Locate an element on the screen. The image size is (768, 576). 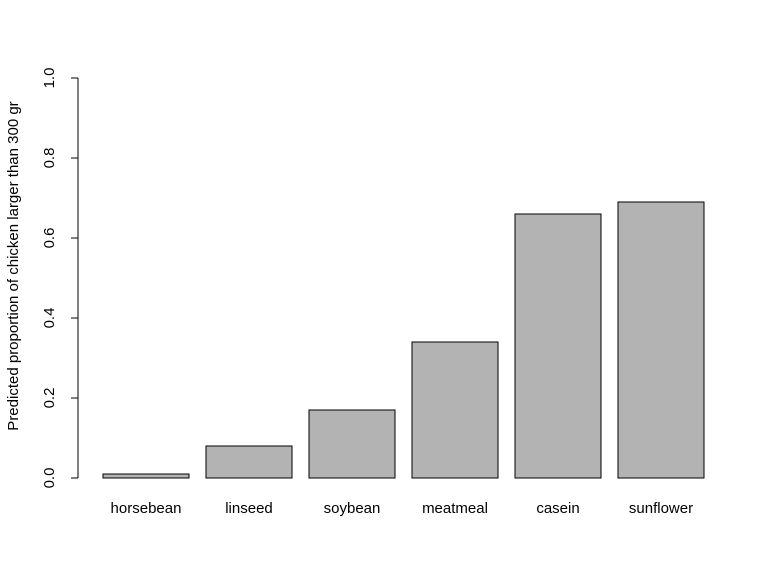
bar-meatmeal is located at coordinates (455, 410).